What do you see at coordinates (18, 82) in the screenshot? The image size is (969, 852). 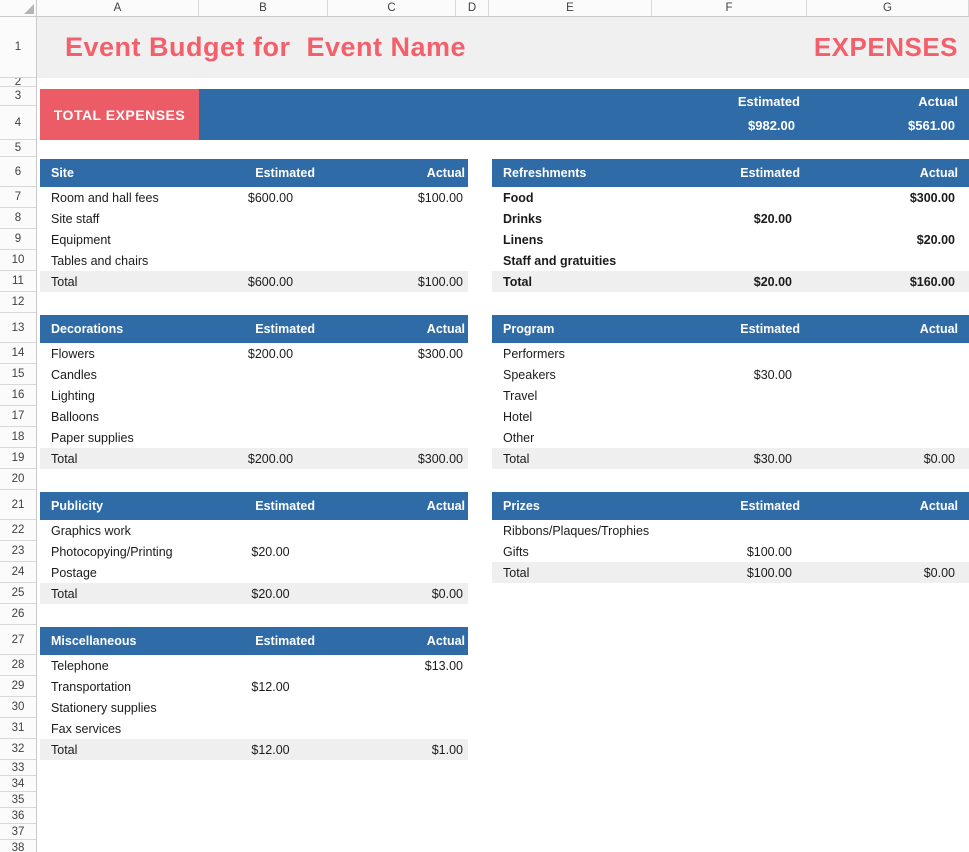 I see `row-header-2: 2` at bounding box center [18, 82].